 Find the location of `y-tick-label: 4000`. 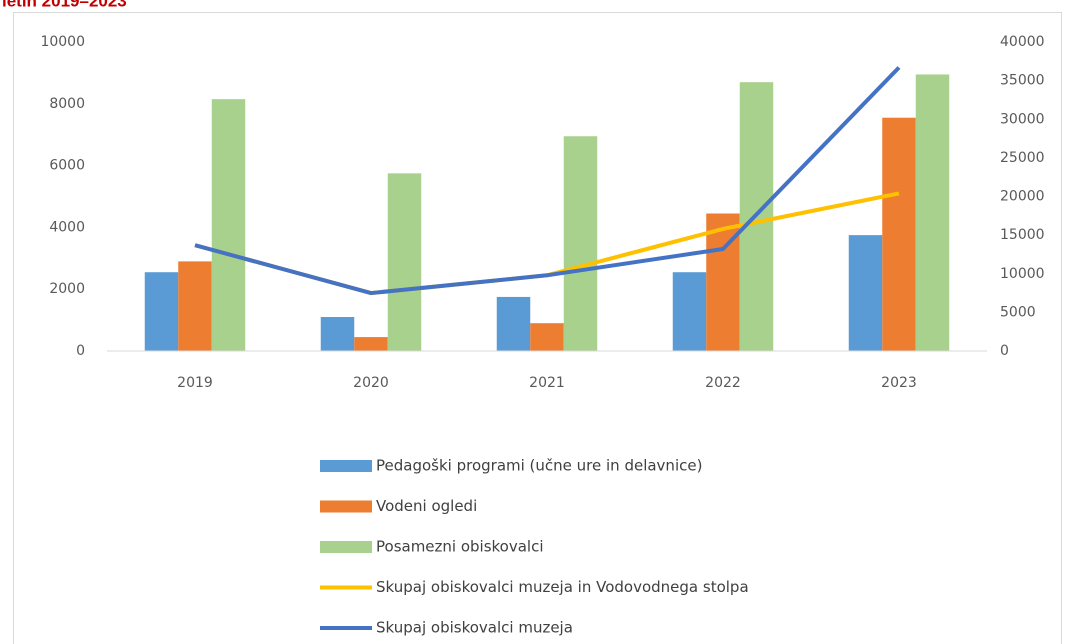

y-tick-label: 4000 is located at coordinates (67, 227).